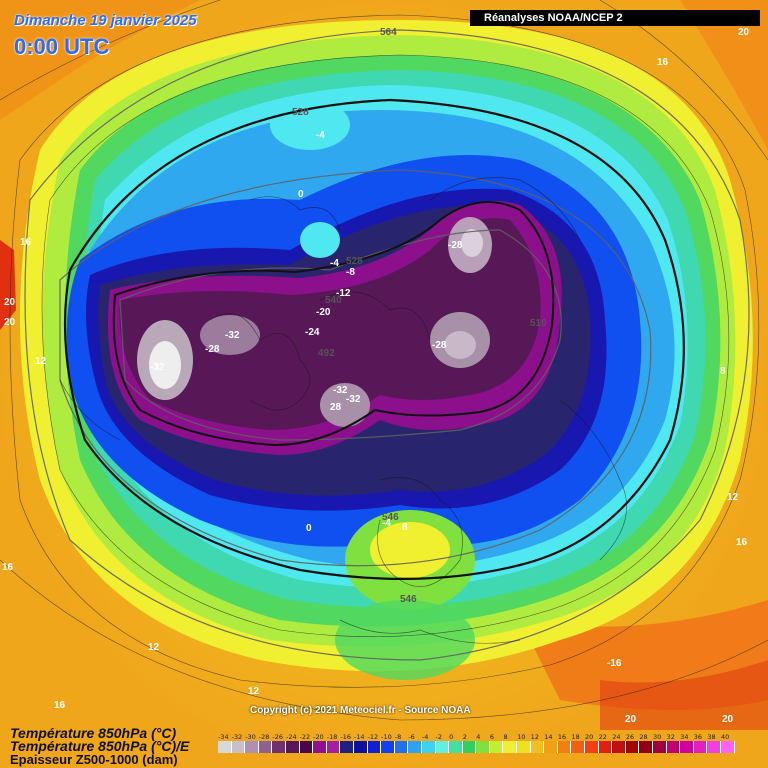  Describe the element at coordinates (223, 737) in the screenshot. I see `scale-value: -34` at that location.